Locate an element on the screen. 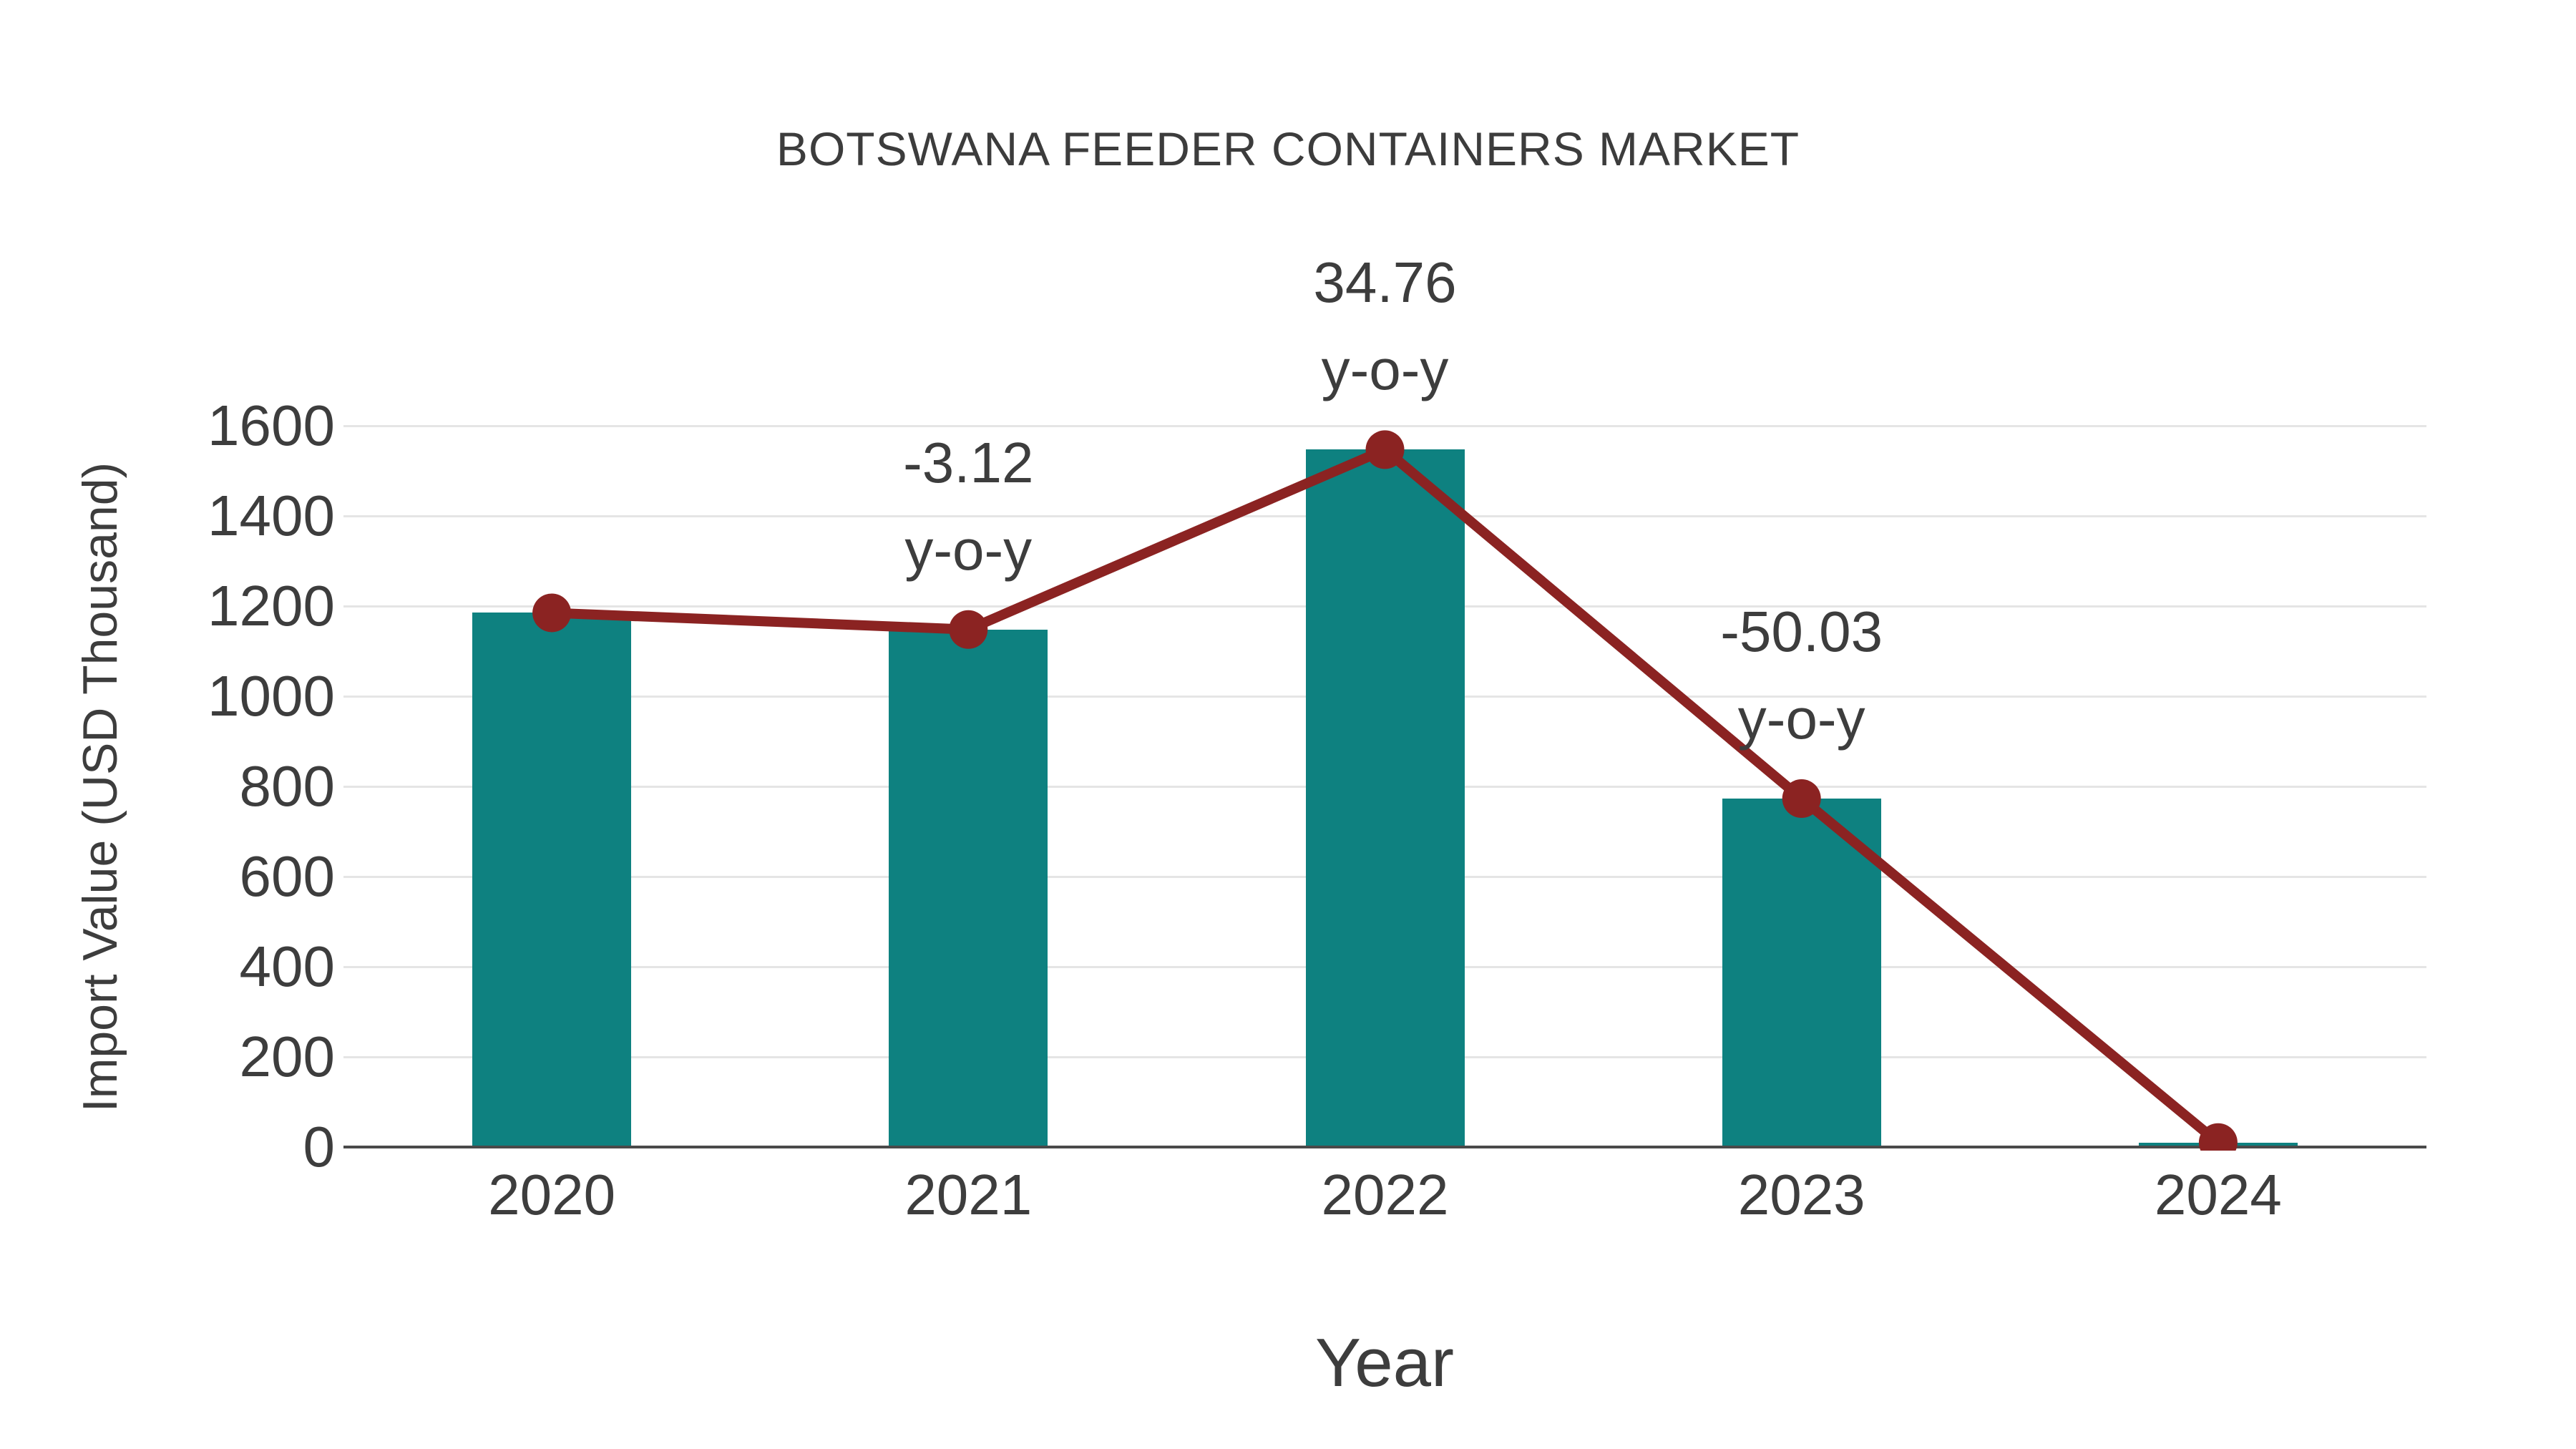 This screenshot has height=1449, width=2576. data-point-marker-2024 is located at coordinates (2218, 1137).